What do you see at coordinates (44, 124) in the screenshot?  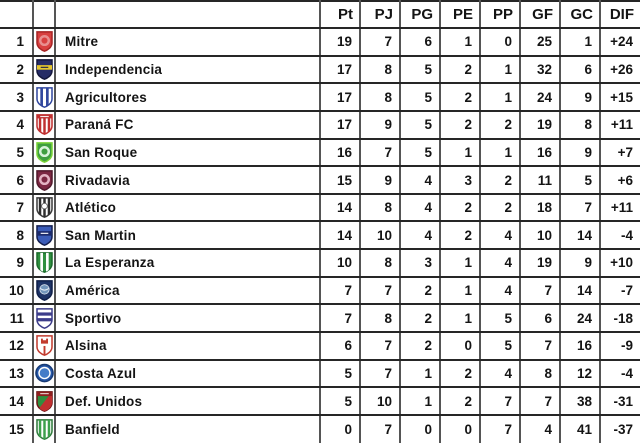 I see `badge-parana-fc-icon` at bounding box center [44, 124].